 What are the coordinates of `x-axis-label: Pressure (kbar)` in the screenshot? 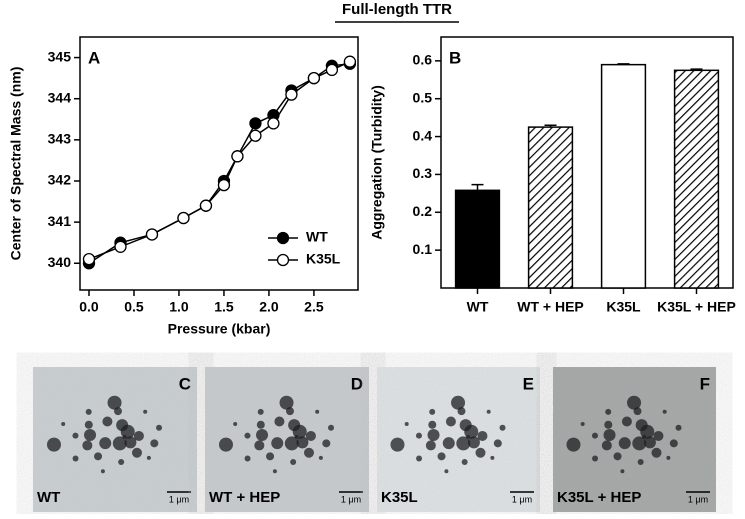 It's located at (219, 329).